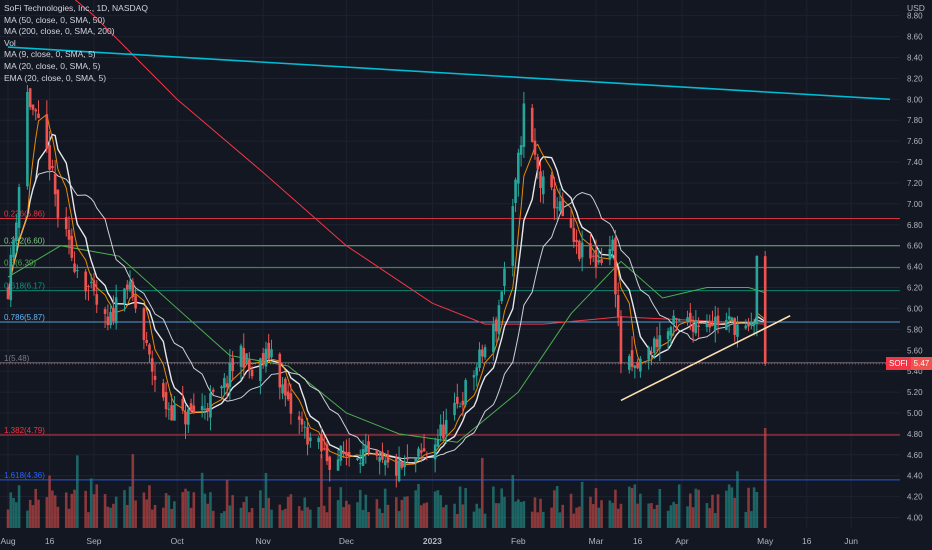 The height and width of the screenshot is (550, 932). What do you see at coordinates (681, 541) in the screenshot?
I see `x-tick-label: Apr` at bounding box center [681, 541].